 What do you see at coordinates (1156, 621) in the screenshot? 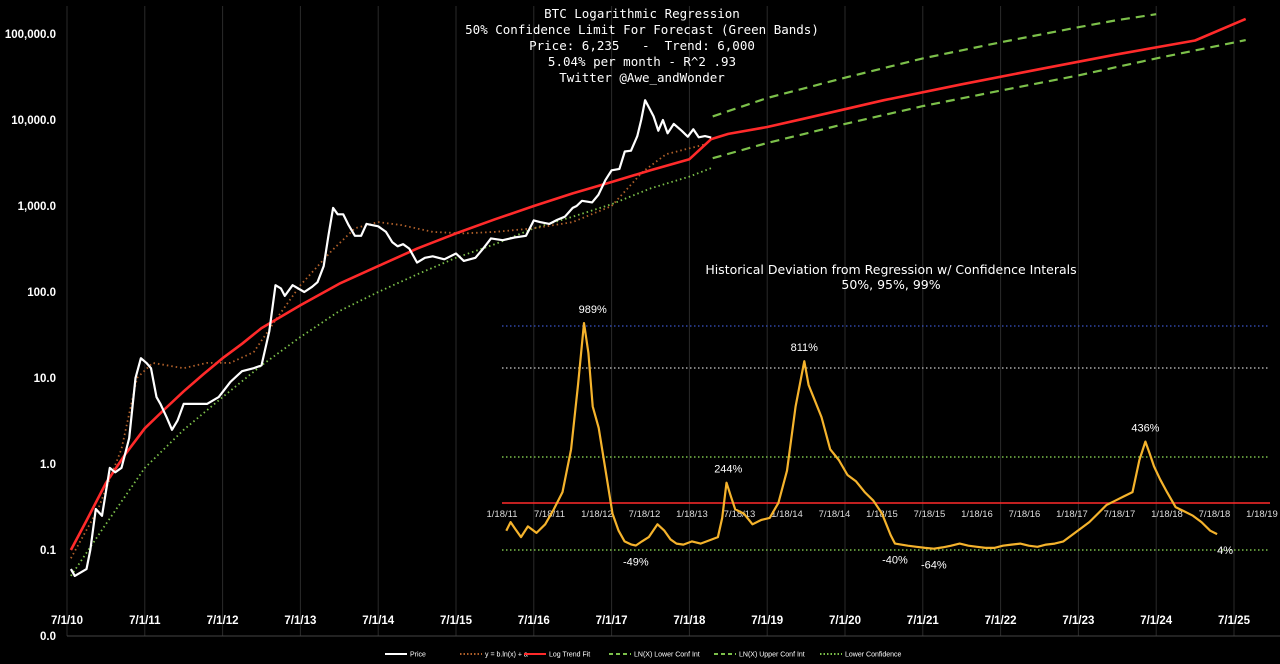
I see `x-tick-label: 7/1/24` at bounding box center [1156, 621].